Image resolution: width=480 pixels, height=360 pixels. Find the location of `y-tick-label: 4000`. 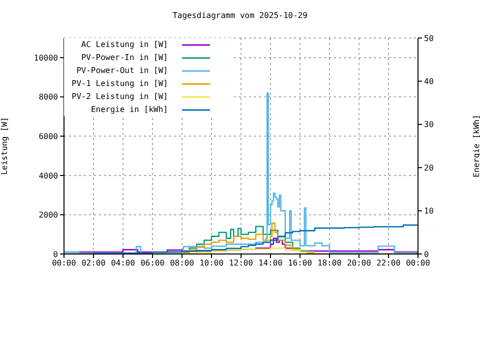

y-tick-label: 4000 is located at coordinates (48, 175).